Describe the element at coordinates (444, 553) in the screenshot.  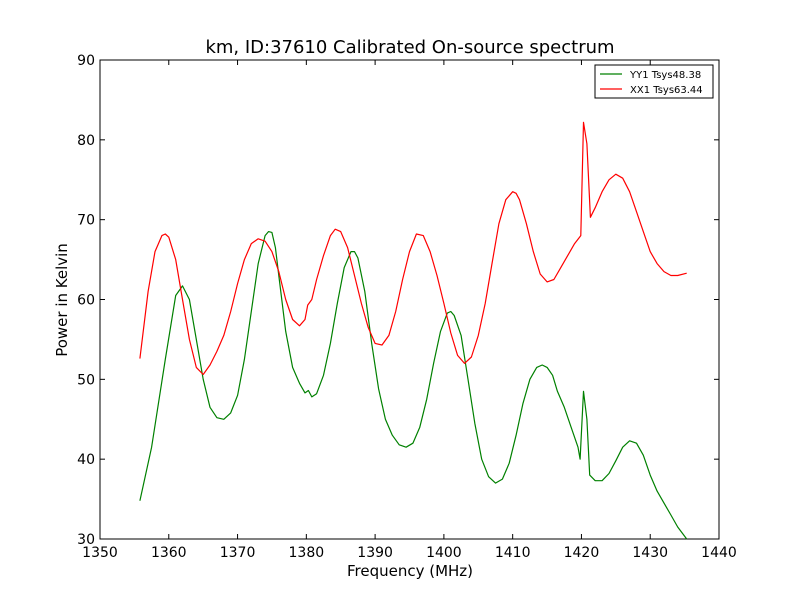
I see `x-tick-label: 1400` at that location.